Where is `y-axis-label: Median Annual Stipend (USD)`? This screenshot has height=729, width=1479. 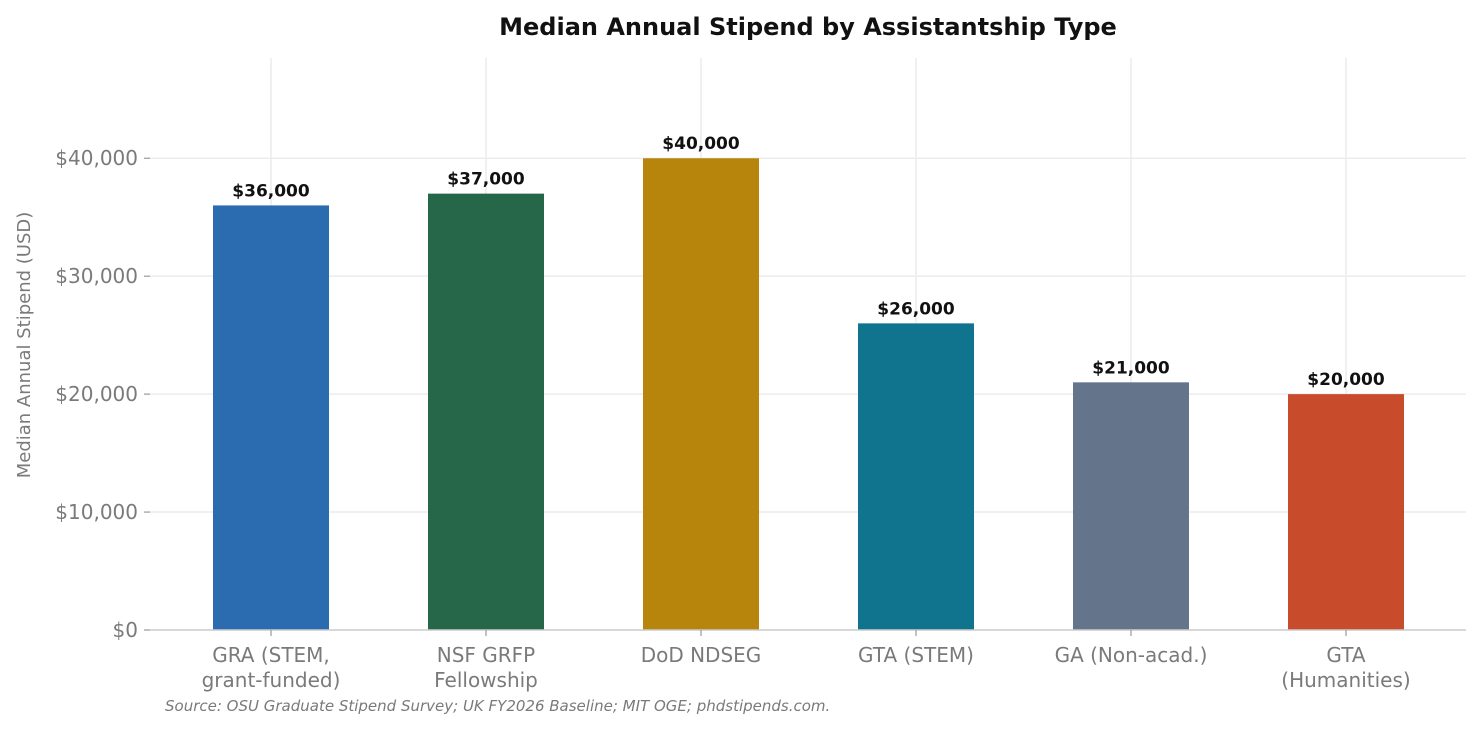 y-axis-label: Median Annual Stipend (USD) is located at coordinates (24, 345).